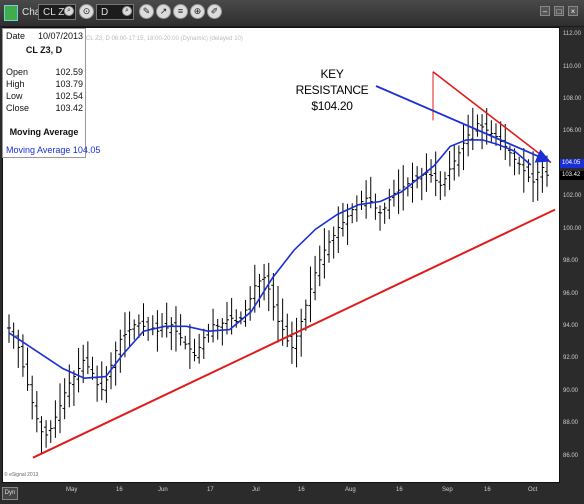  What do you see at coordinates (146, 11) in the screenshot?
I see `draw-pencil-icon: ✎` at bounding box center [146, 11].